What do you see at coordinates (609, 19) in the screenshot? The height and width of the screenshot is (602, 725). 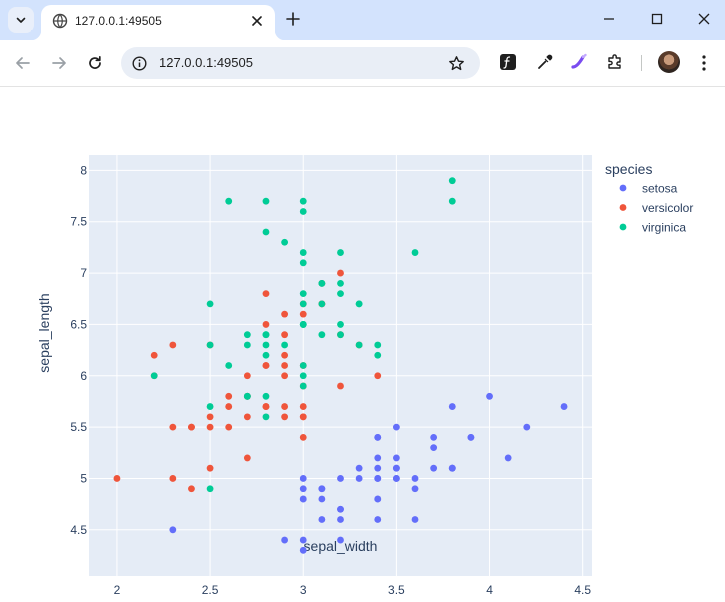 I see `minimize-icon` at bounding box center [609, 19].